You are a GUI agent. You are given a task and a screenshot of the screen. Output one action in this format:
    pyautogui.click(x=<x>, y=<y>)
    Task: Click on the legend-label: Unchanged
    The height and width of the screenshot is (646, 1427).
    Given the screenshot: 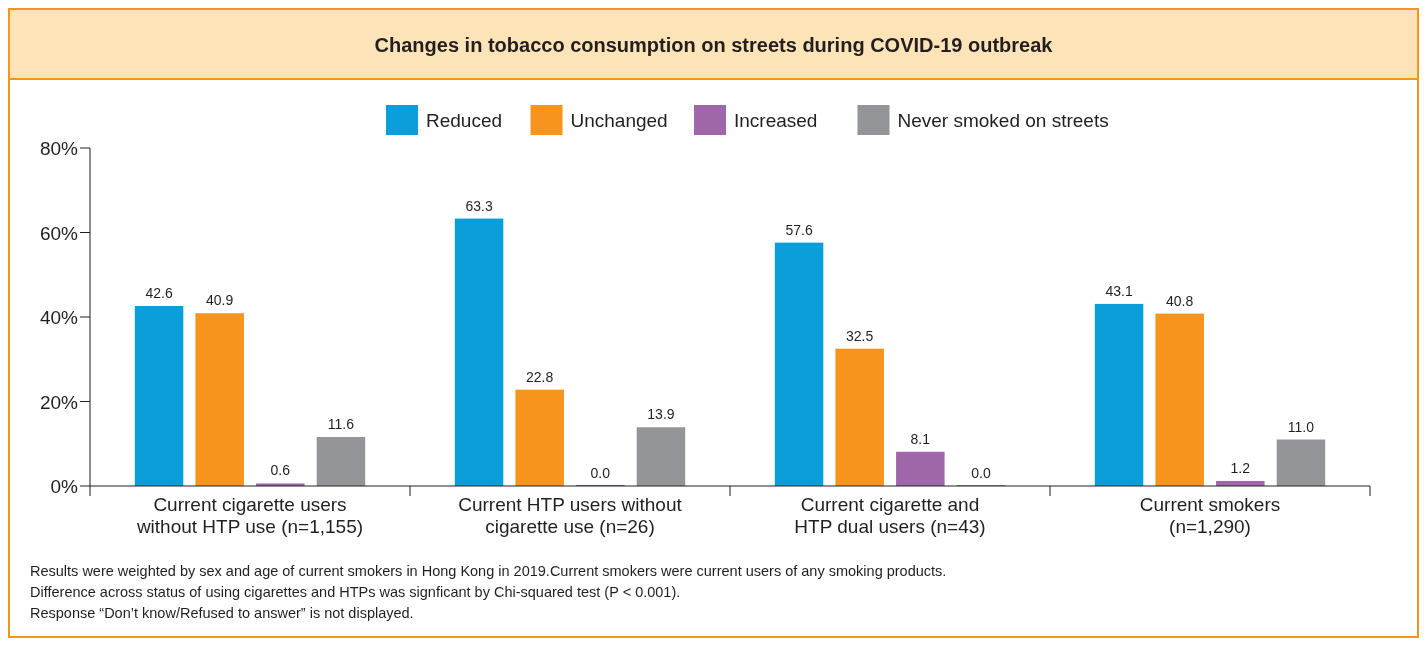 What is the action you would take?
    pyautogui.click(x=619, y=120)
    